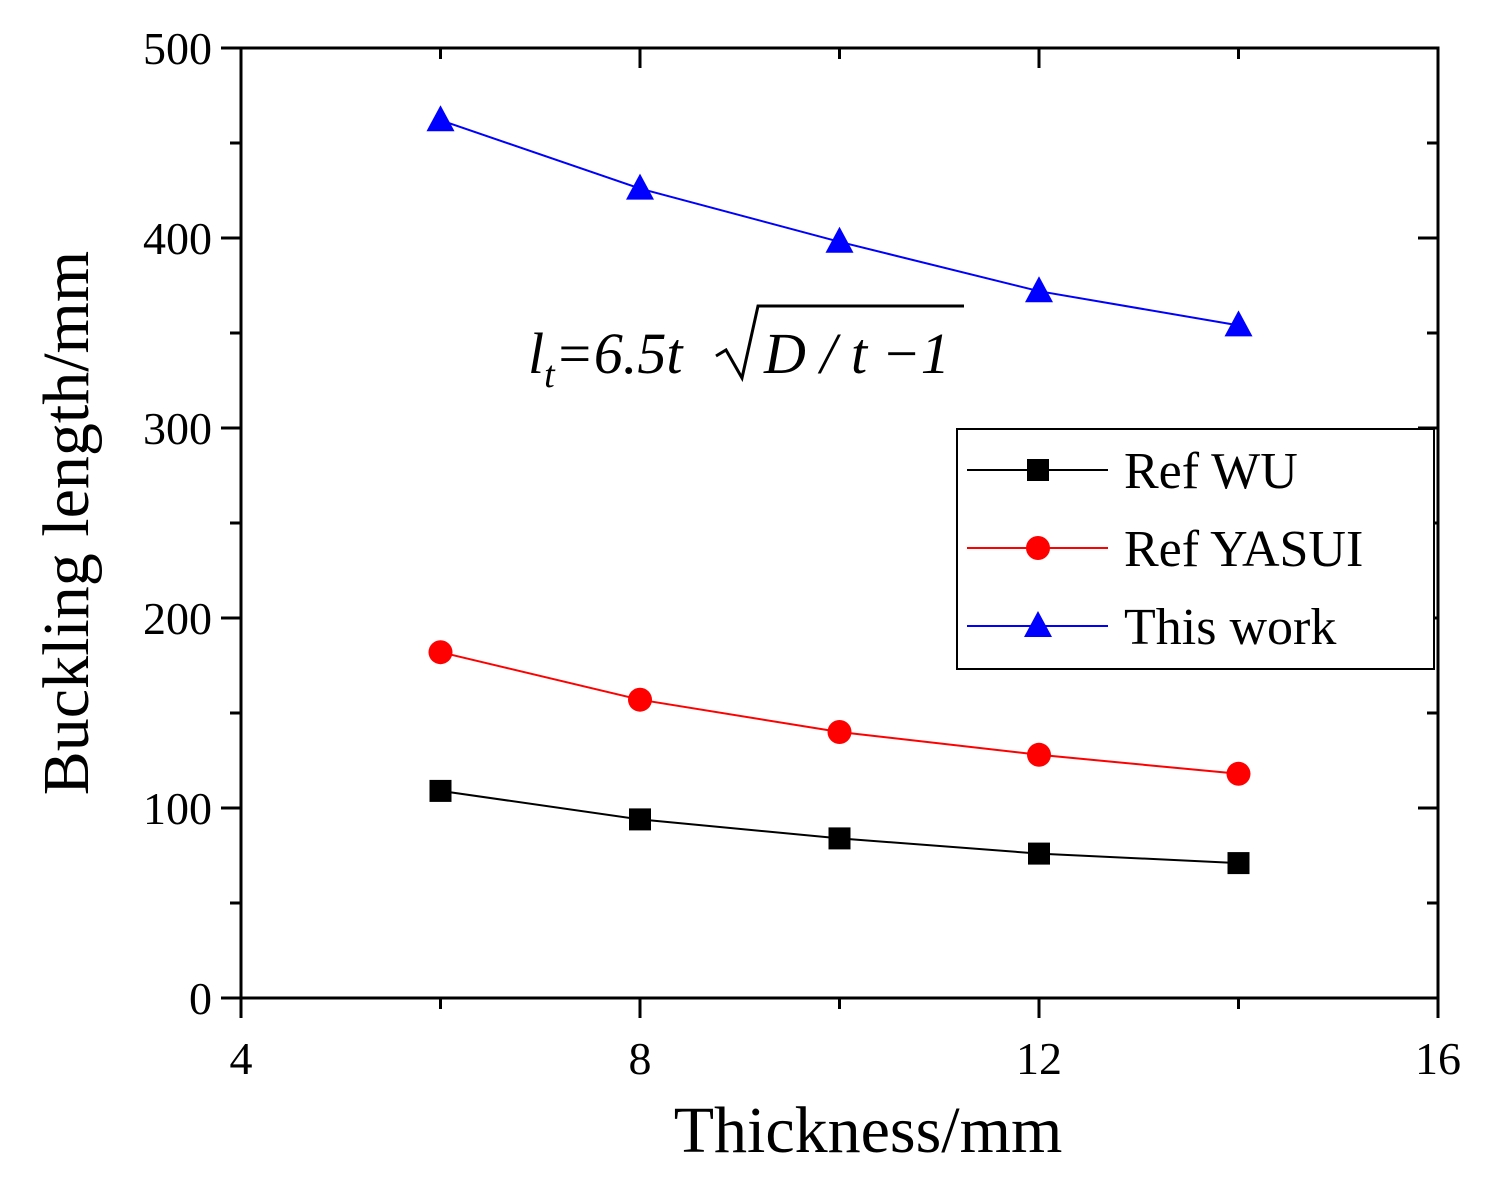  What do you see at coordinates (550, 375) in the screenshot?
I see `formula-subscript: t` at bounding box center [550, 375].